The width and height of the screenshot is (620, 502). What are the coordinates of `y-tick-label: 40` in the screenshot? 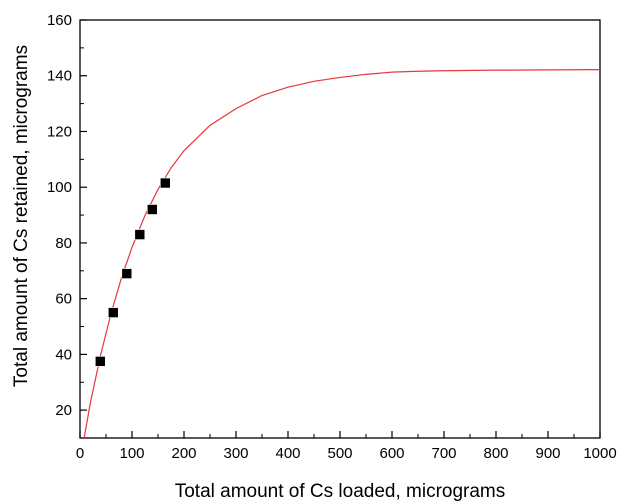 It's located at (63, 354).